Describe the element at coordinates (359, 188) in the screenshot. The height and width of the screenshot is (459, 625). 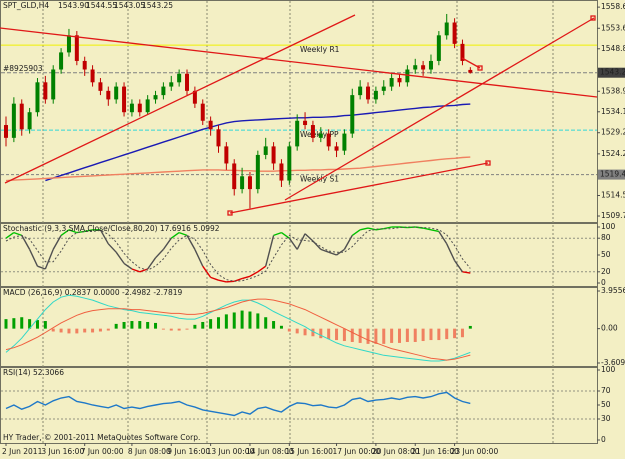
I see `trend-line` at that location.